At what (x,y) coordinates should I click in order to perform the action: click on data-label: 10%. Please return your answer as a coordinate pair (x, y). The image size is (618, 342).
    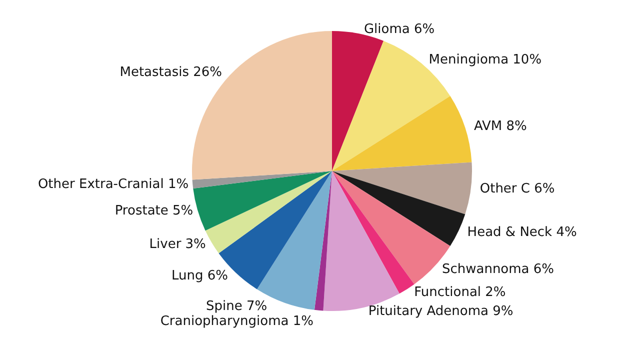
    Looking at the image, I should click on (527, 60).